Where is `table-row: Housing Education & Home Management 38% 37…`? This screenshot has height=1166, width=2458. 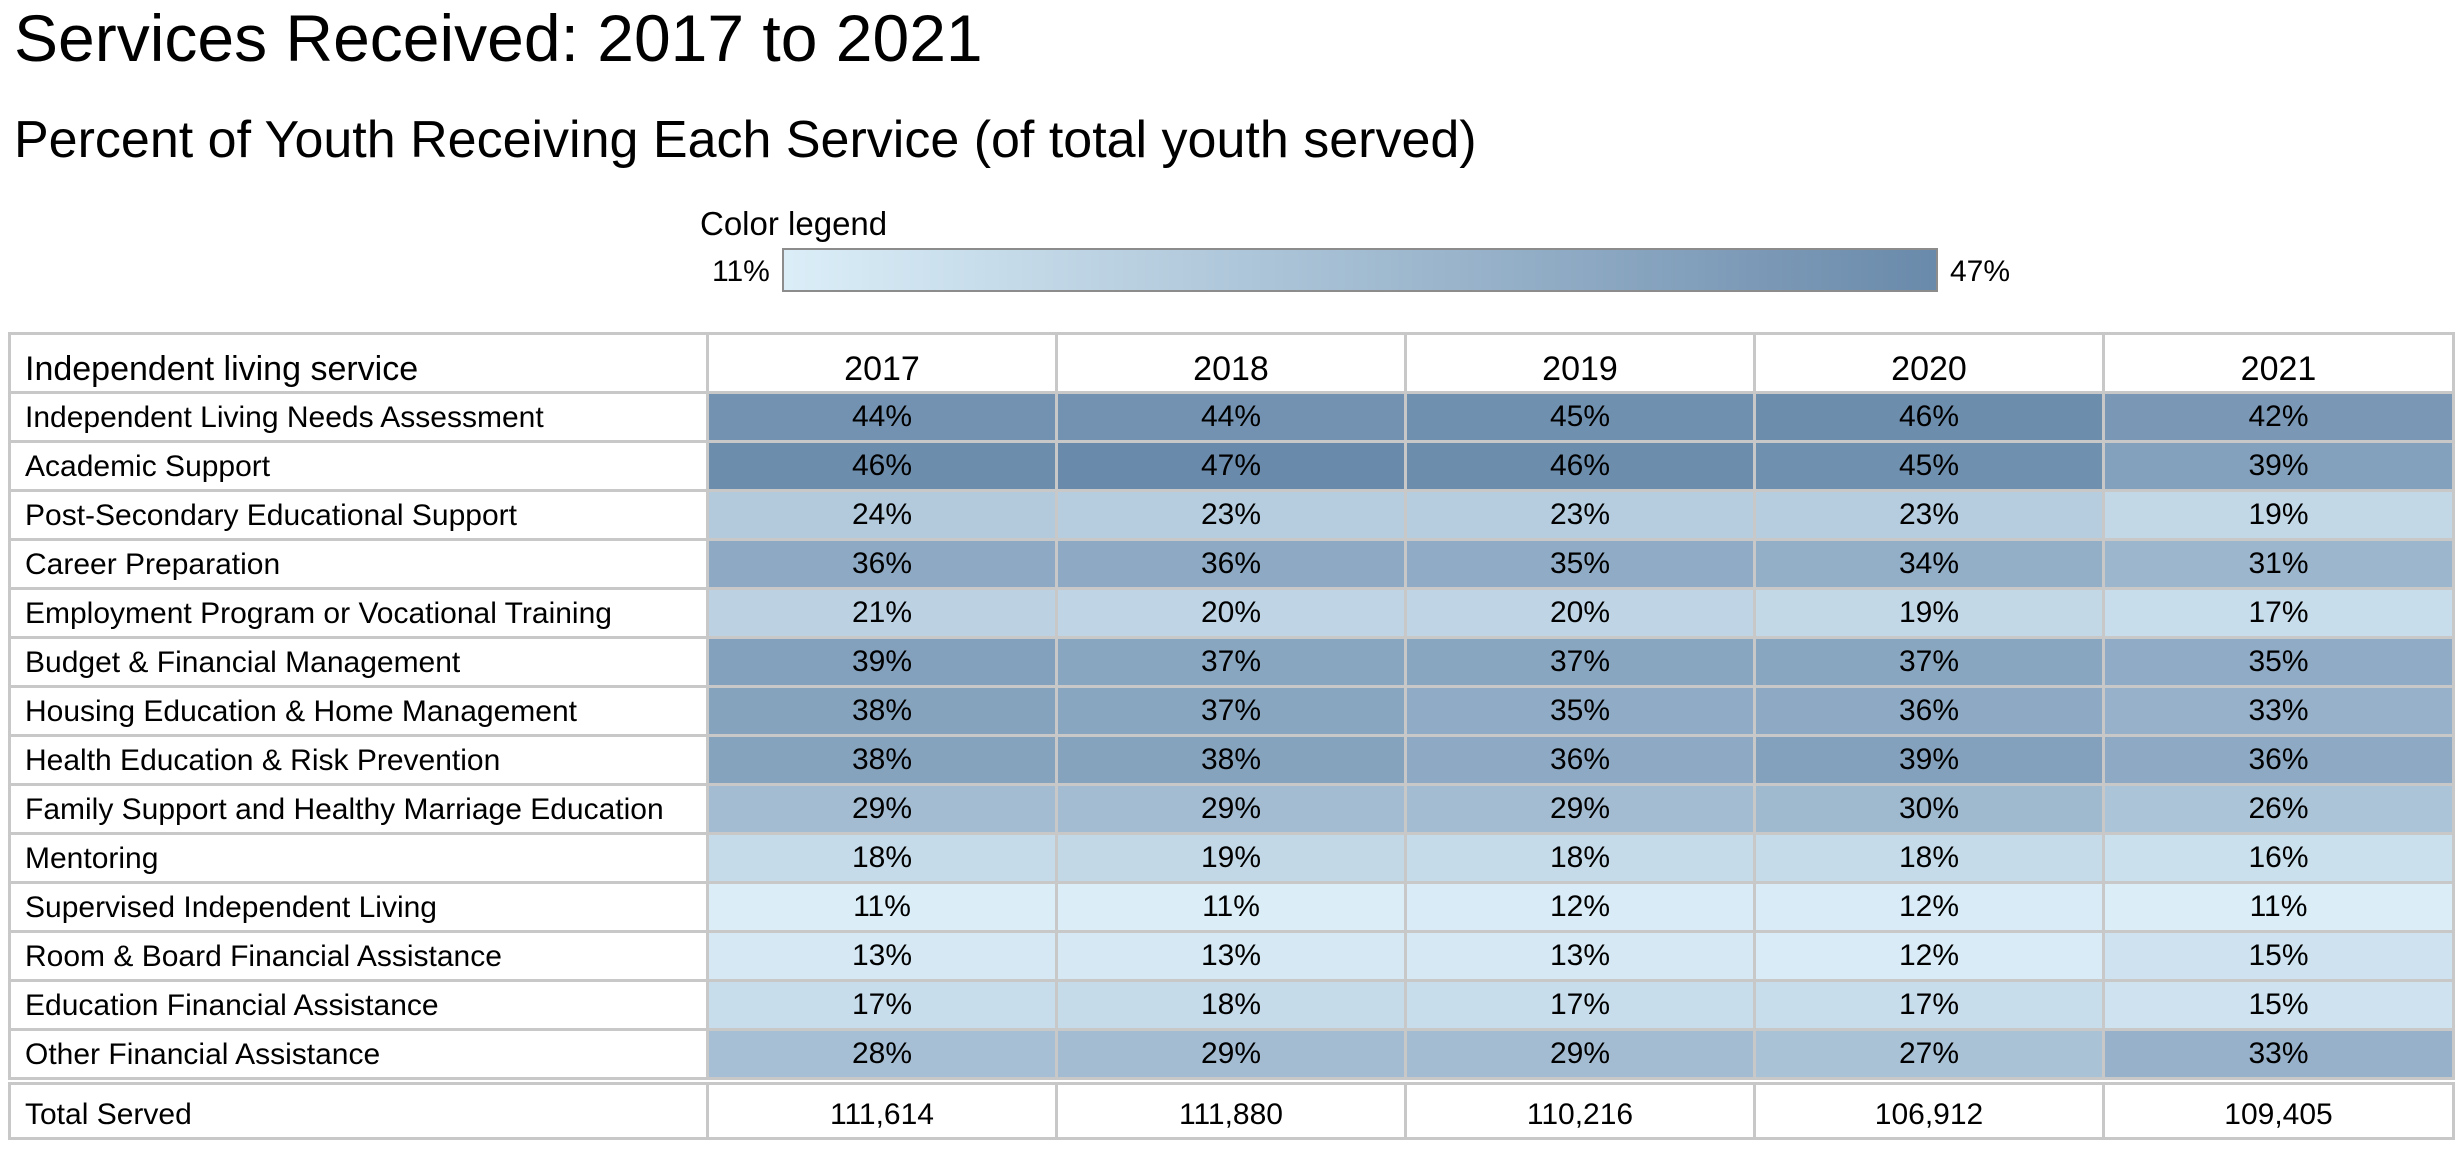
table-row: Housing Education & Home Management 38% 37… is located at coordinates (1231, 711).